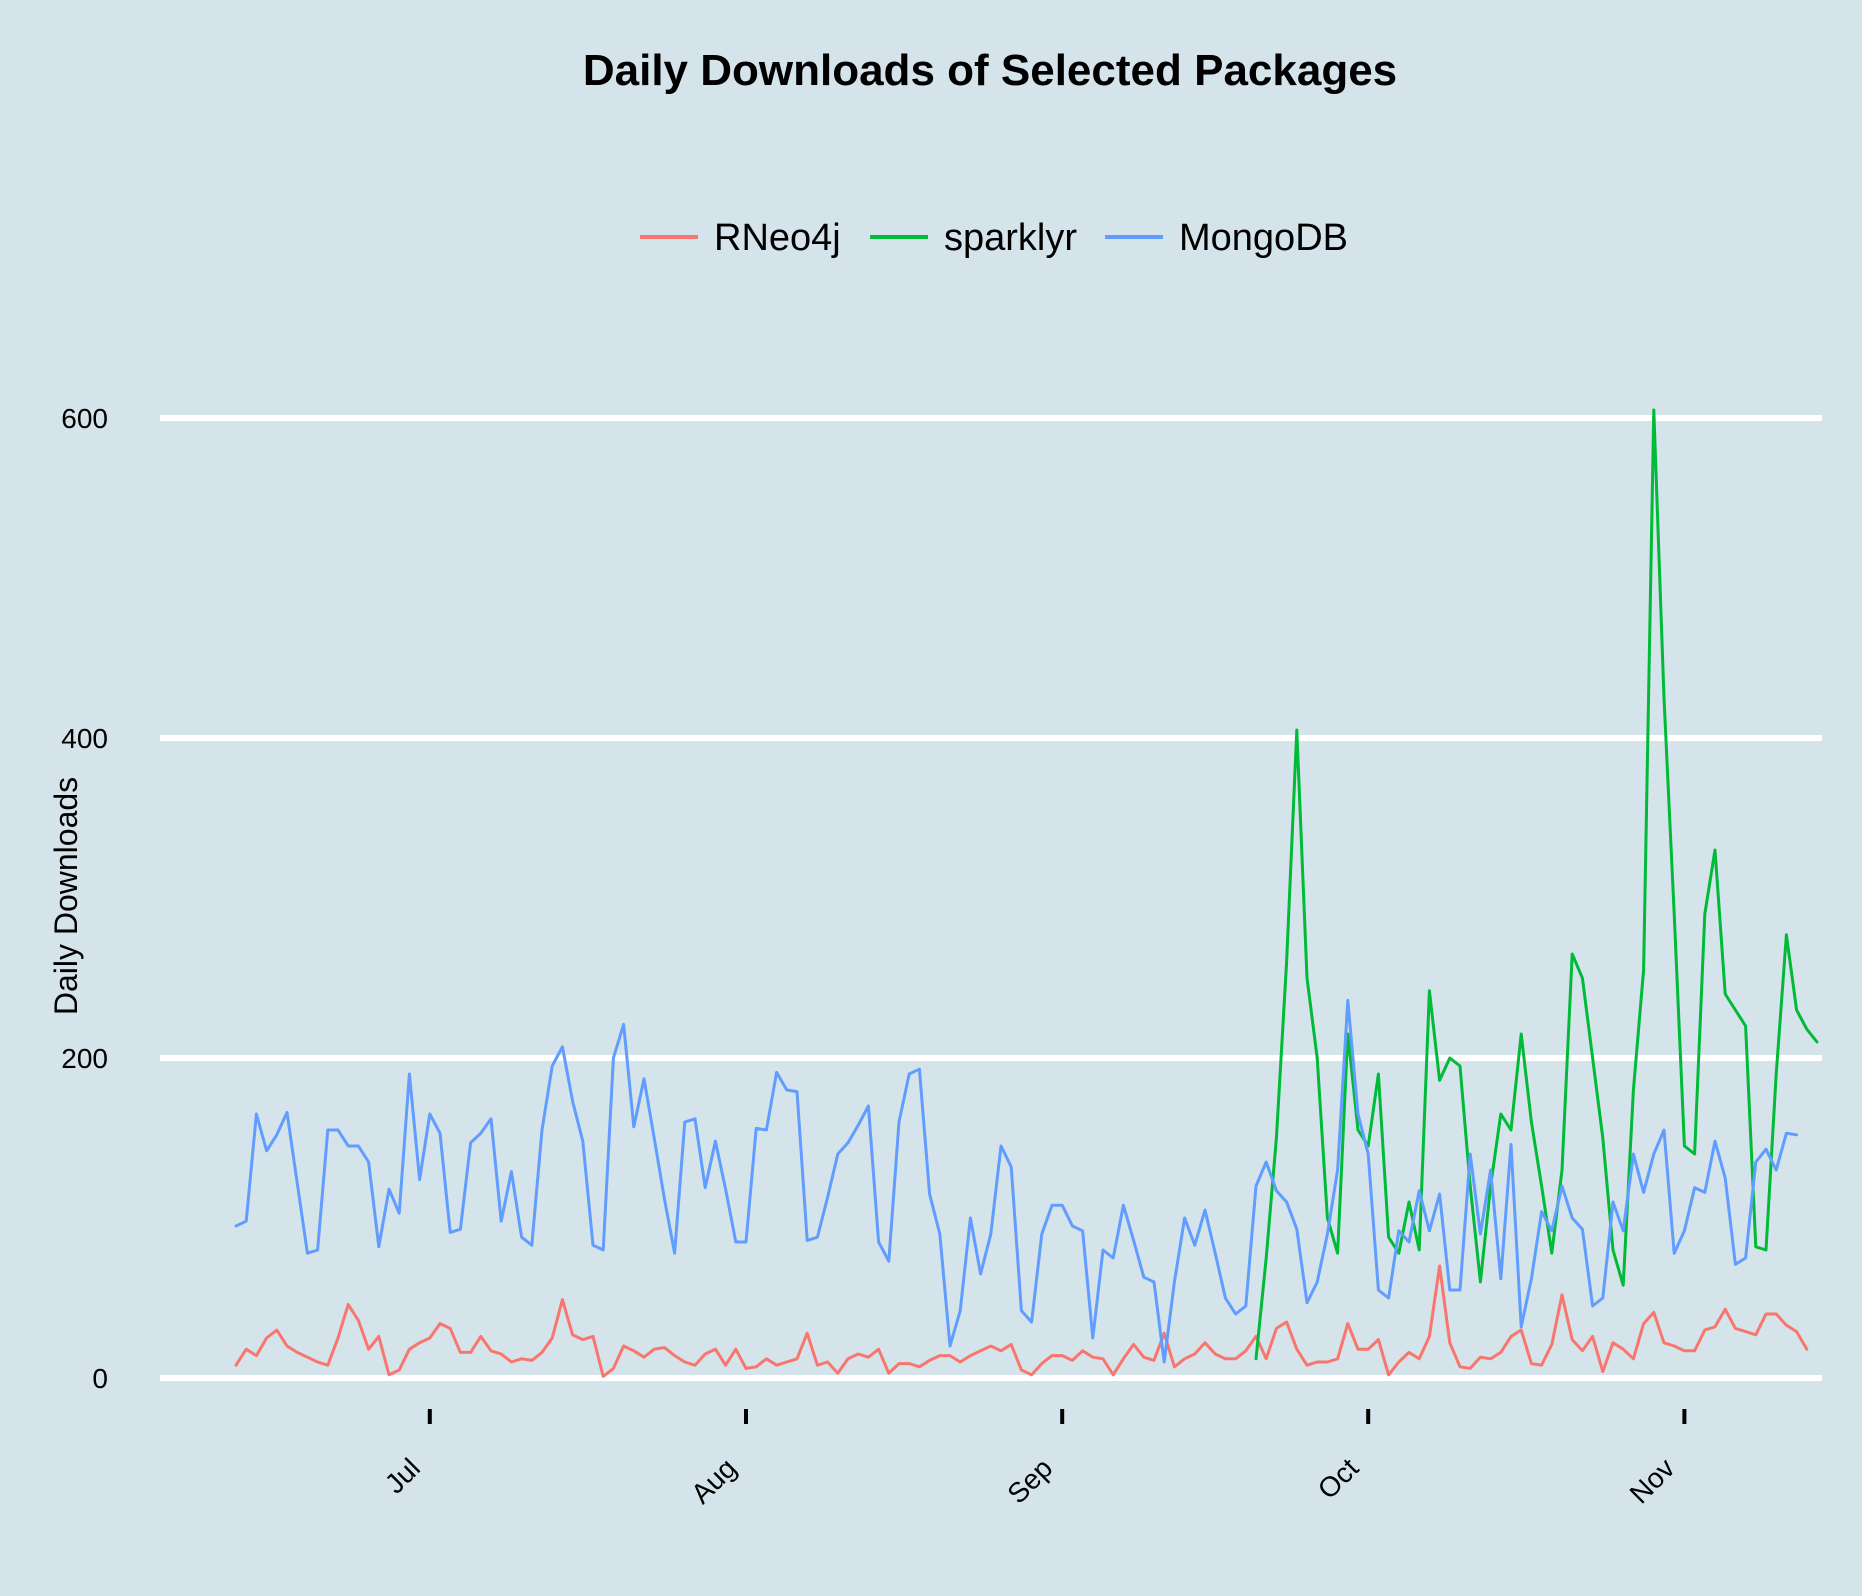 The image size is (1862, 1596). What do you see at coordinates (990, 70) in the screenshot?
I see `chart-title: Daily Downloads of Selected Packages` at bounding box center [990, 70].